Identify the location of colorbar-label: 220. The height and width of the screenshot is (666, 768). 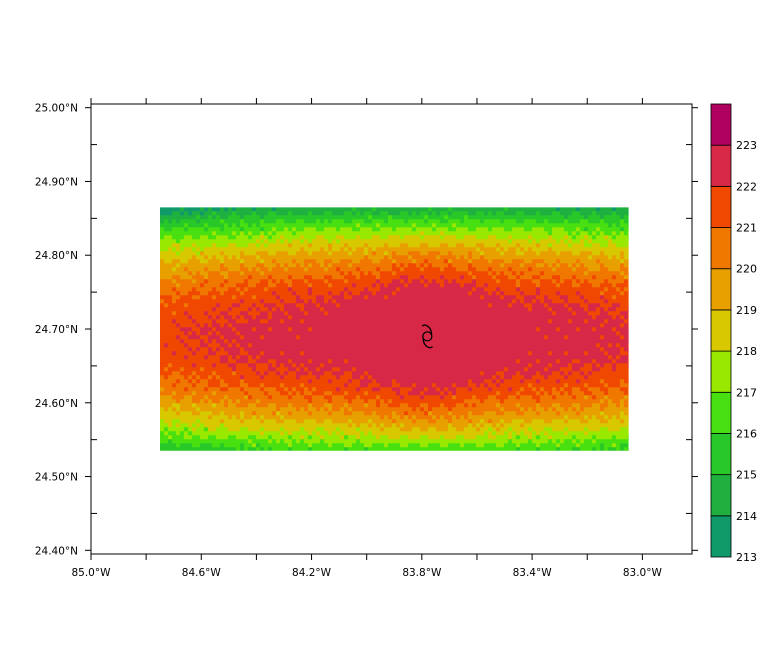
(746, 269).